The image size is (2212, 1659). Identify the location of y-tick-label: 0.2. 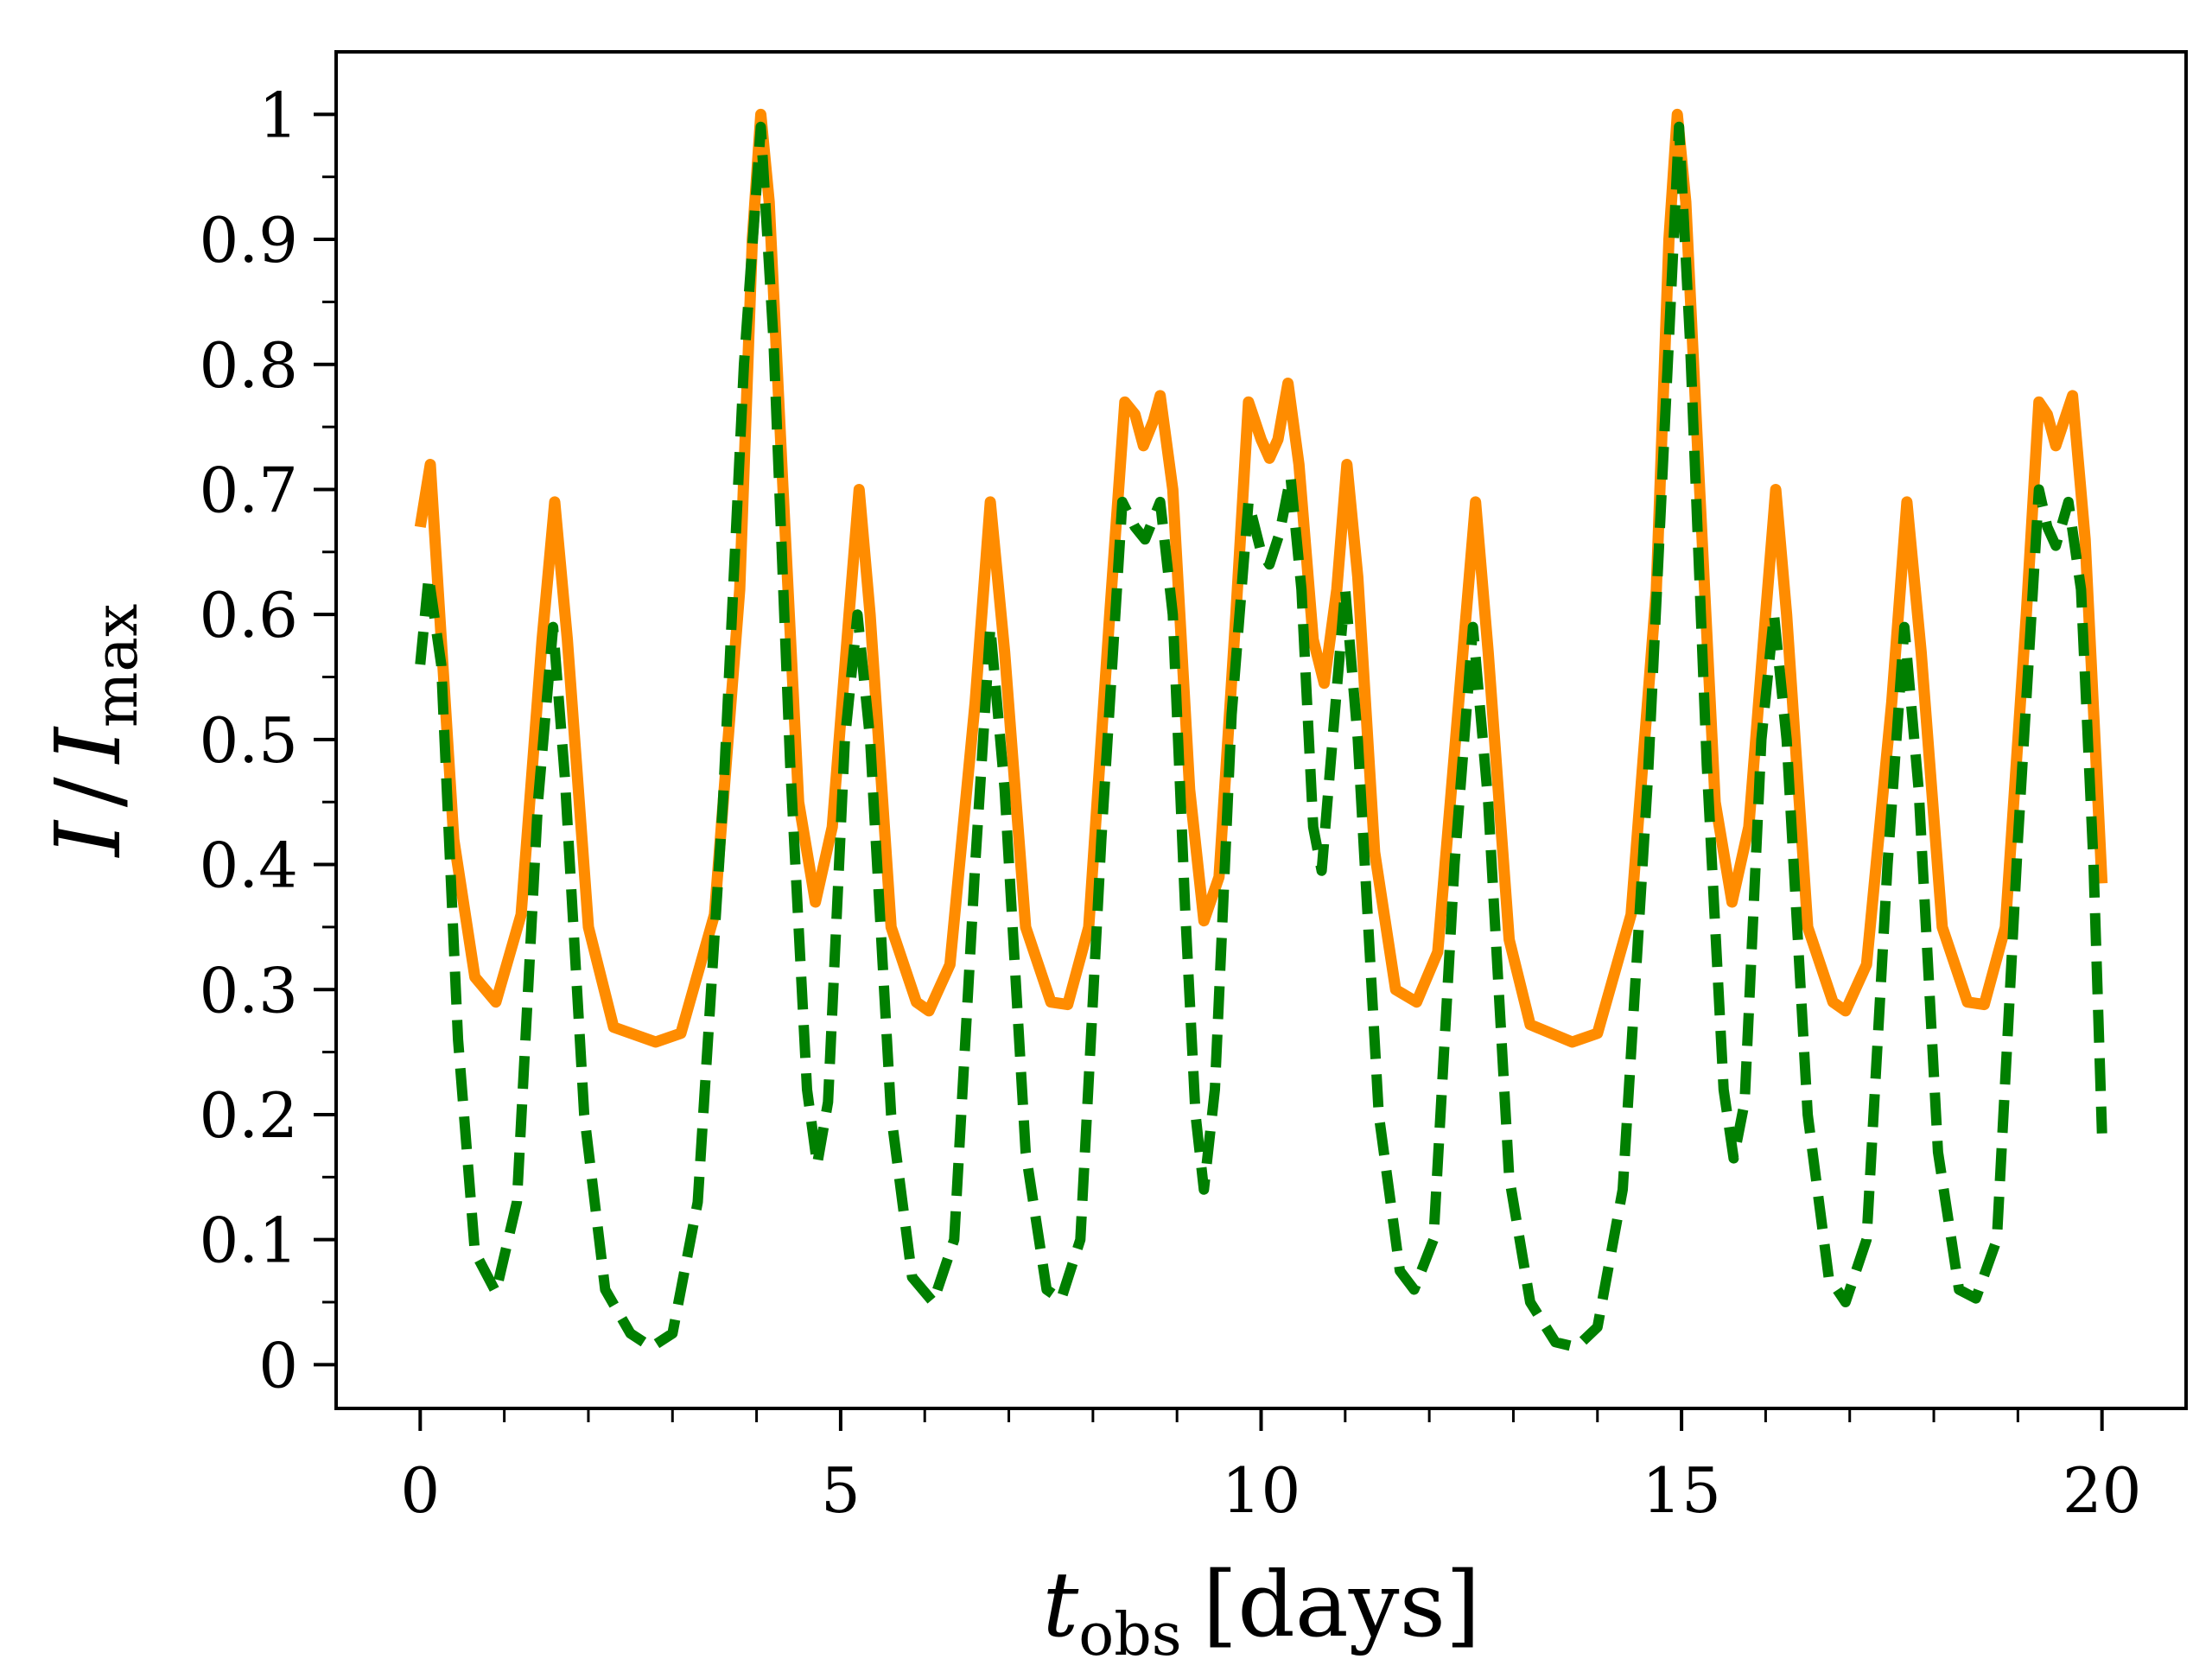
(248, 1115).